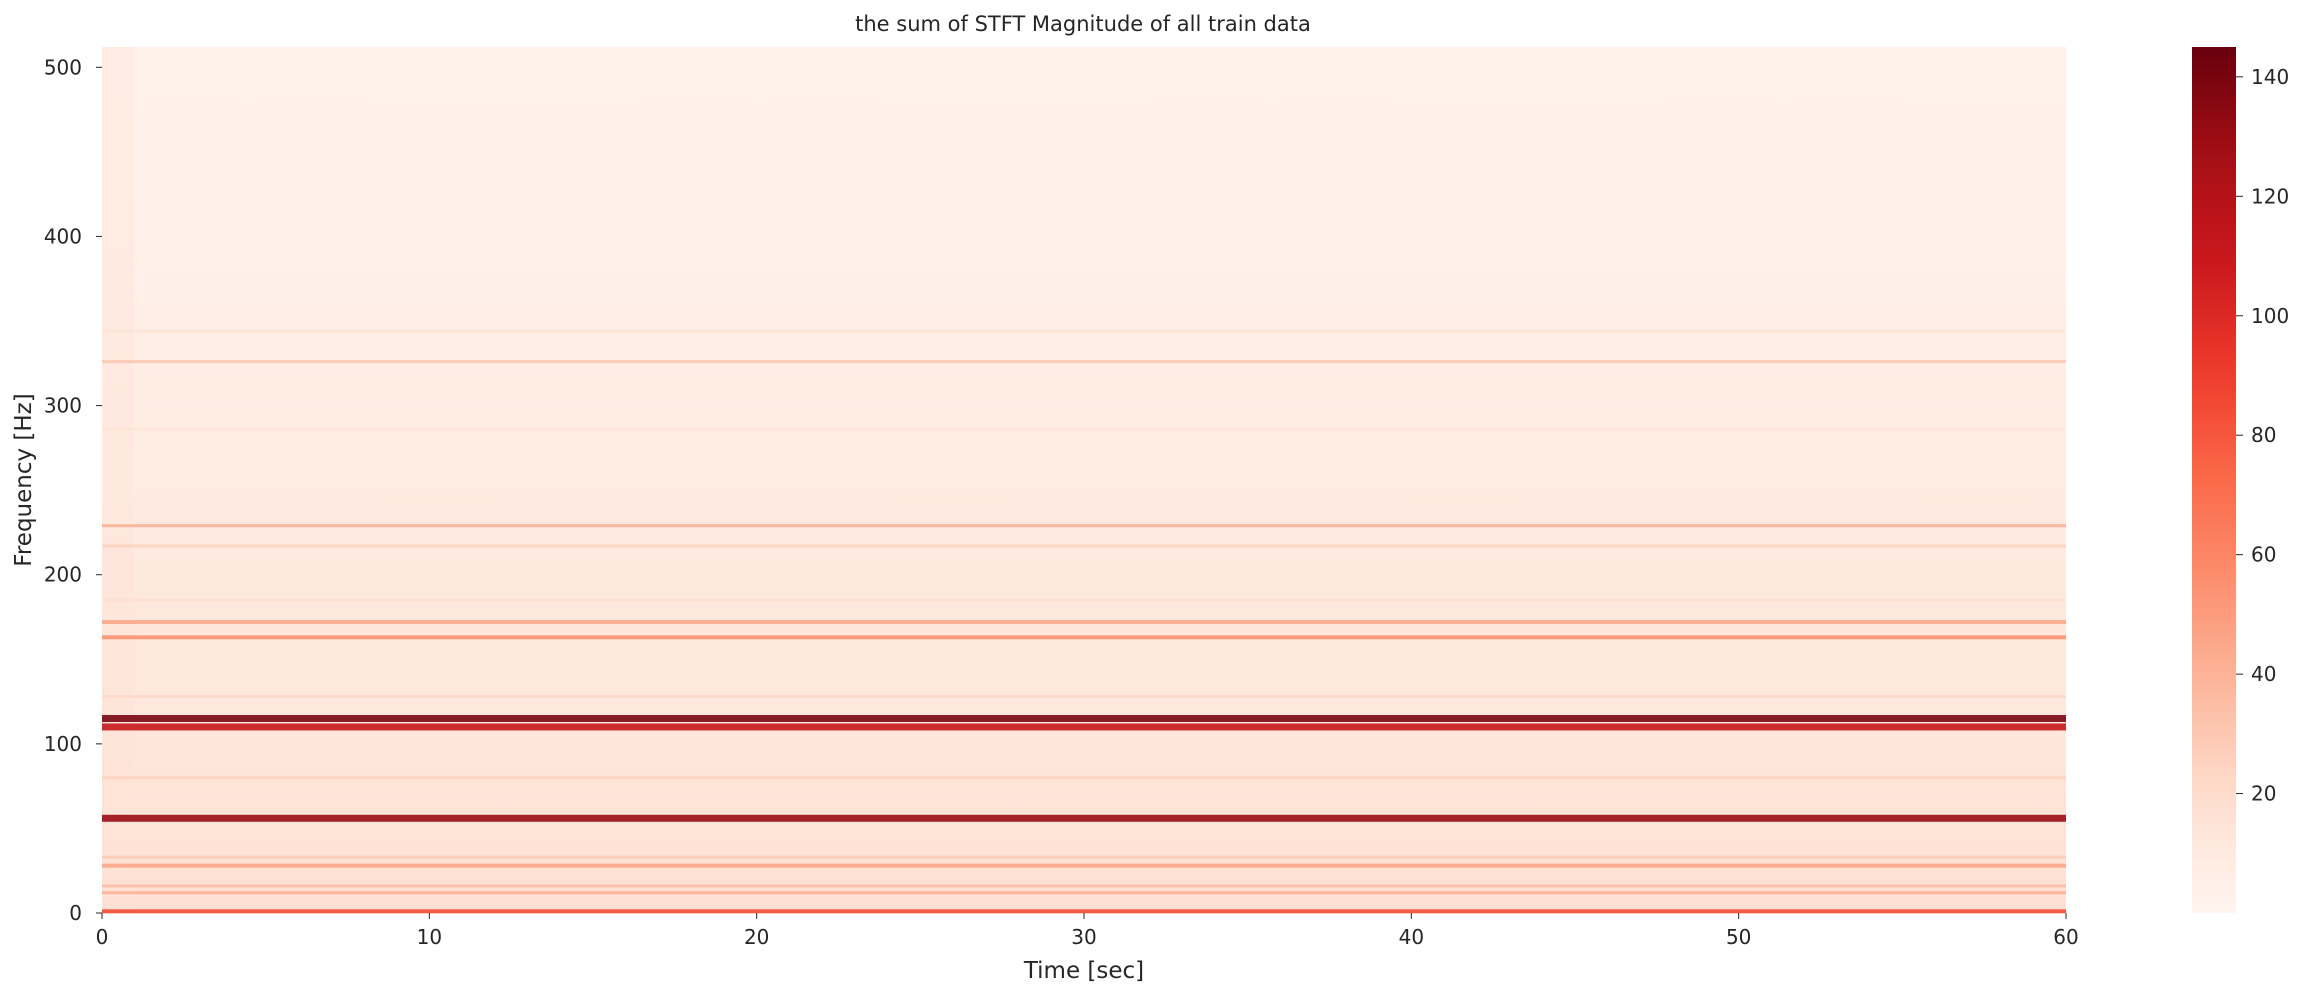  I want to click on colorbar-tick-label: 60, so click(2263, 555).